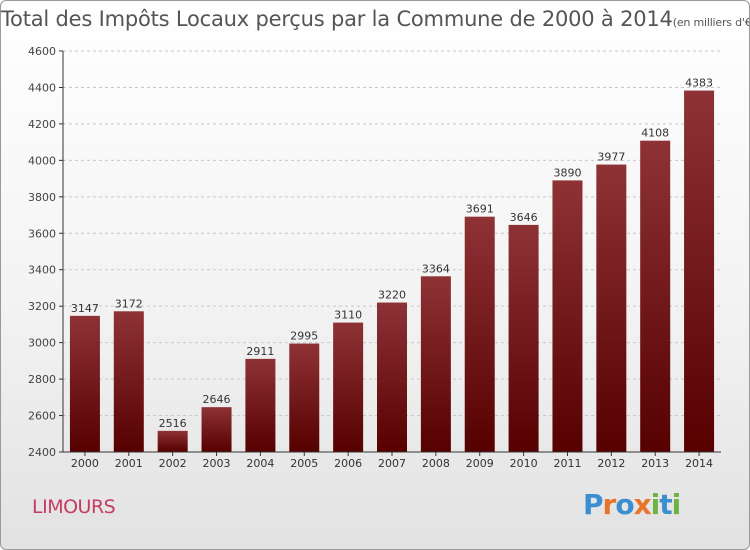 The width and height of the screenshot is (750, 550). What do you see at coordinates (42, 379) in the screenshot?
I see `y-tick-label: 2800` at bounding box center [42, 379].